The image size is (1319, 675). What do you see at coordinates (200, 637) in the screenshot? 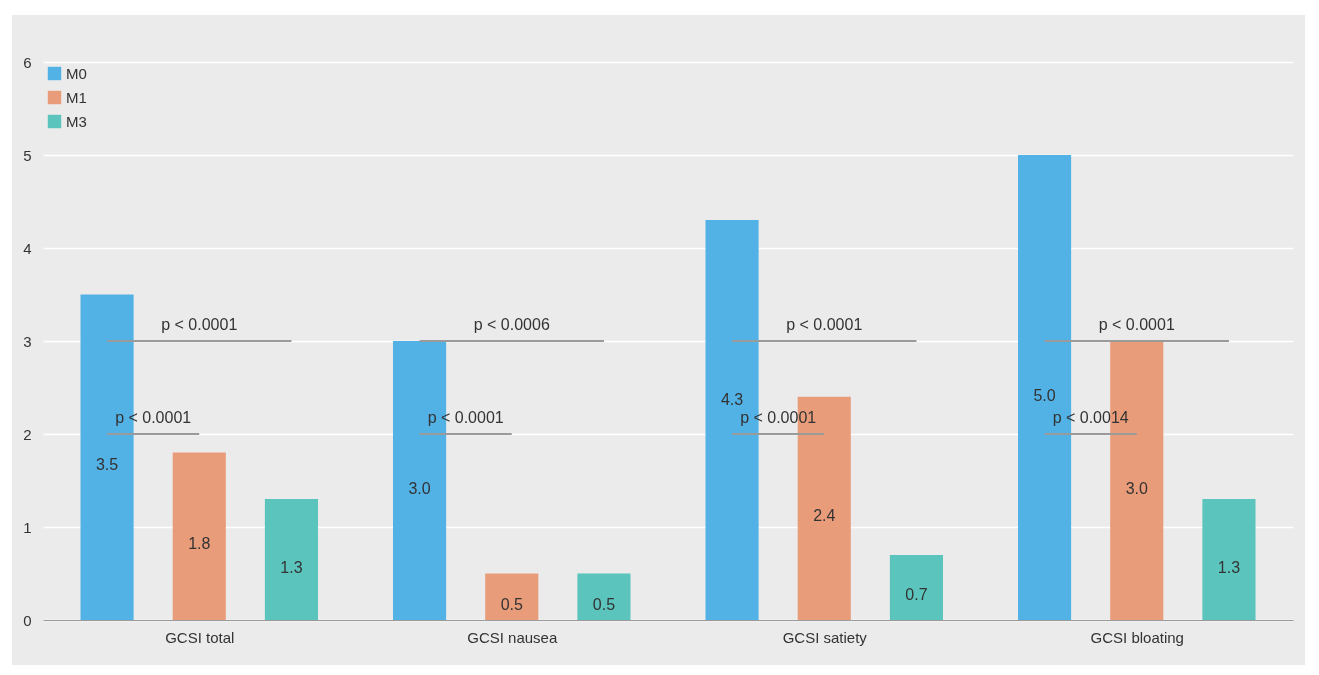
I see `x-tick-label: GCSI total` at bounding box center [200, 637].